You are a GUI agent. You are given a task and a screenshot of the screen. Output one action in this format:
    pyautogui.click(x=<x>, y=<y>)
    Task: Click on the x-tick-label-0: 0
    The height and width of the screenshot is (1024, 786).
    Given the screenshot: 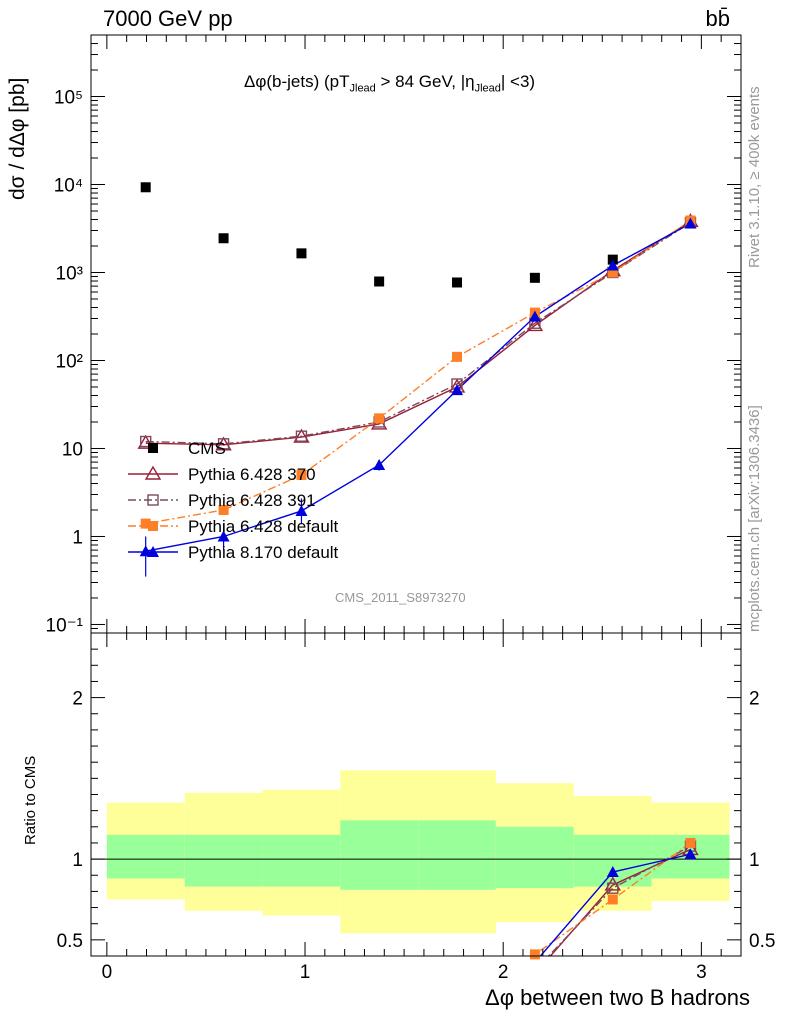 What is the action you would take?
    pyautogui.click(x=107, y=972)
    